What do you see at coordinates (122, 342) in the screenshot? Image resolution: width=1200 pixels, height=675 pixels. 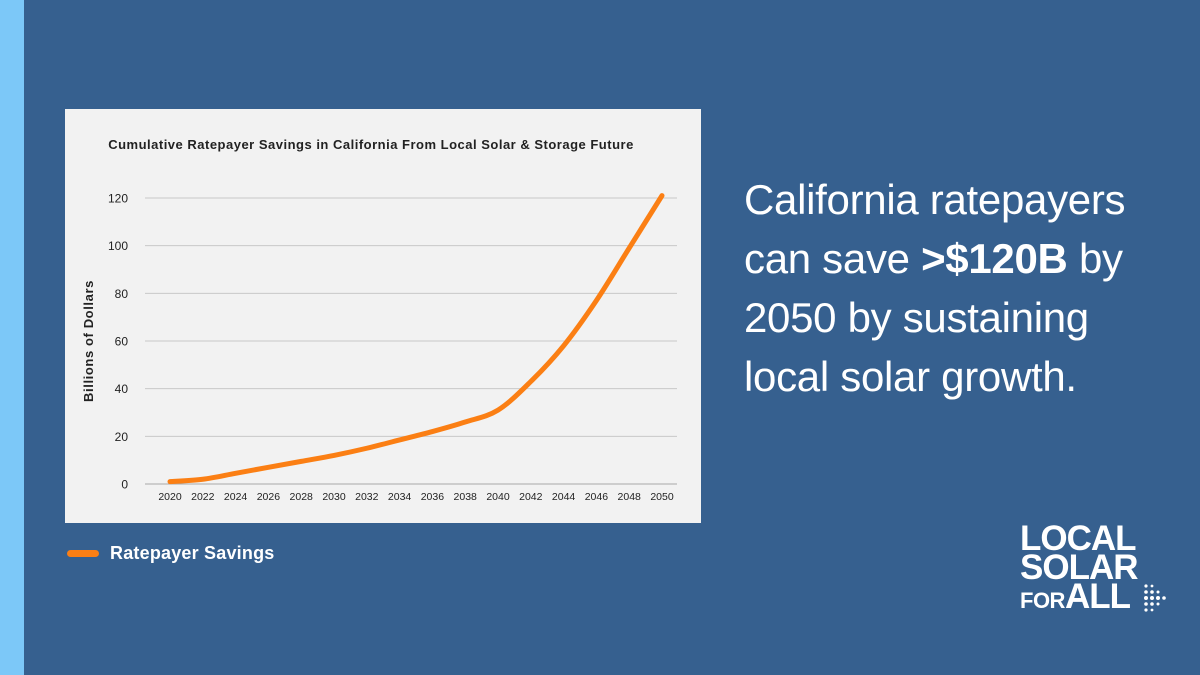 I see `y-tick-label: 60` at bounding box center [122, 342].